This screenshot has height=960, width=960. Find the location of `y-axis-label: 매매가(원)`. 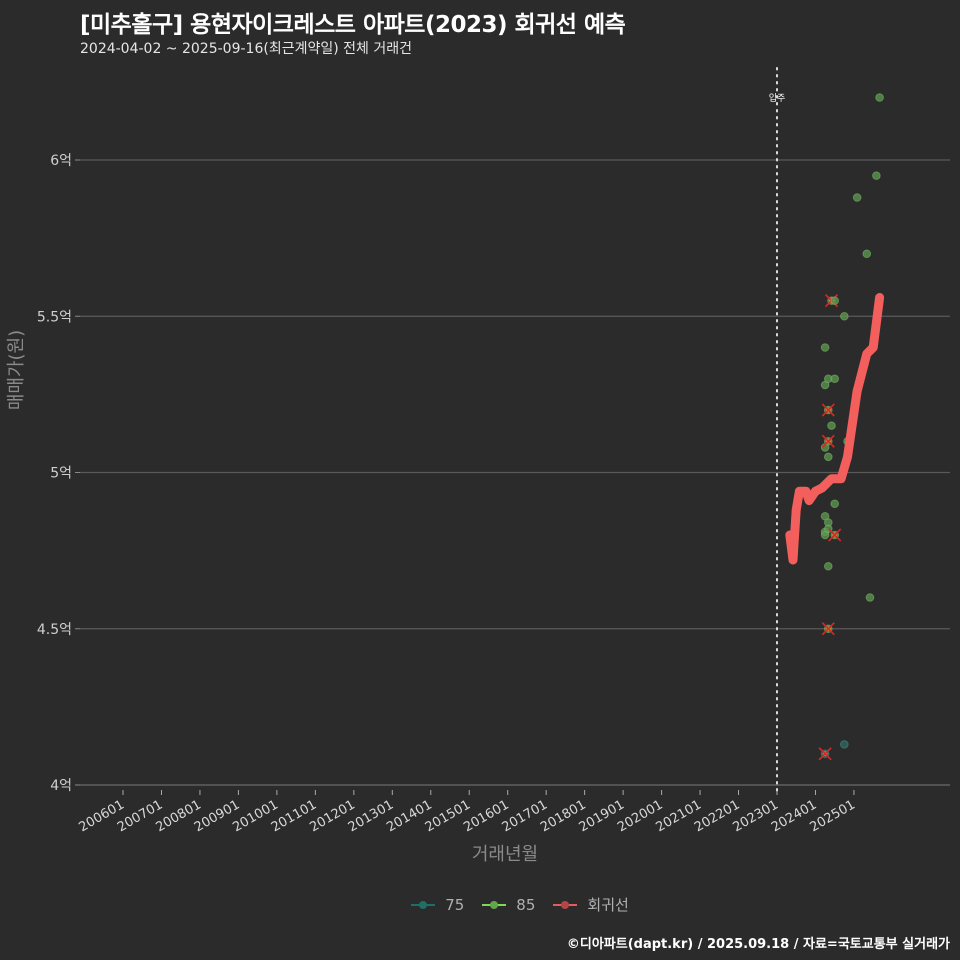

y-axis-label: 매매가(원) is located at coordinates (16, 370).